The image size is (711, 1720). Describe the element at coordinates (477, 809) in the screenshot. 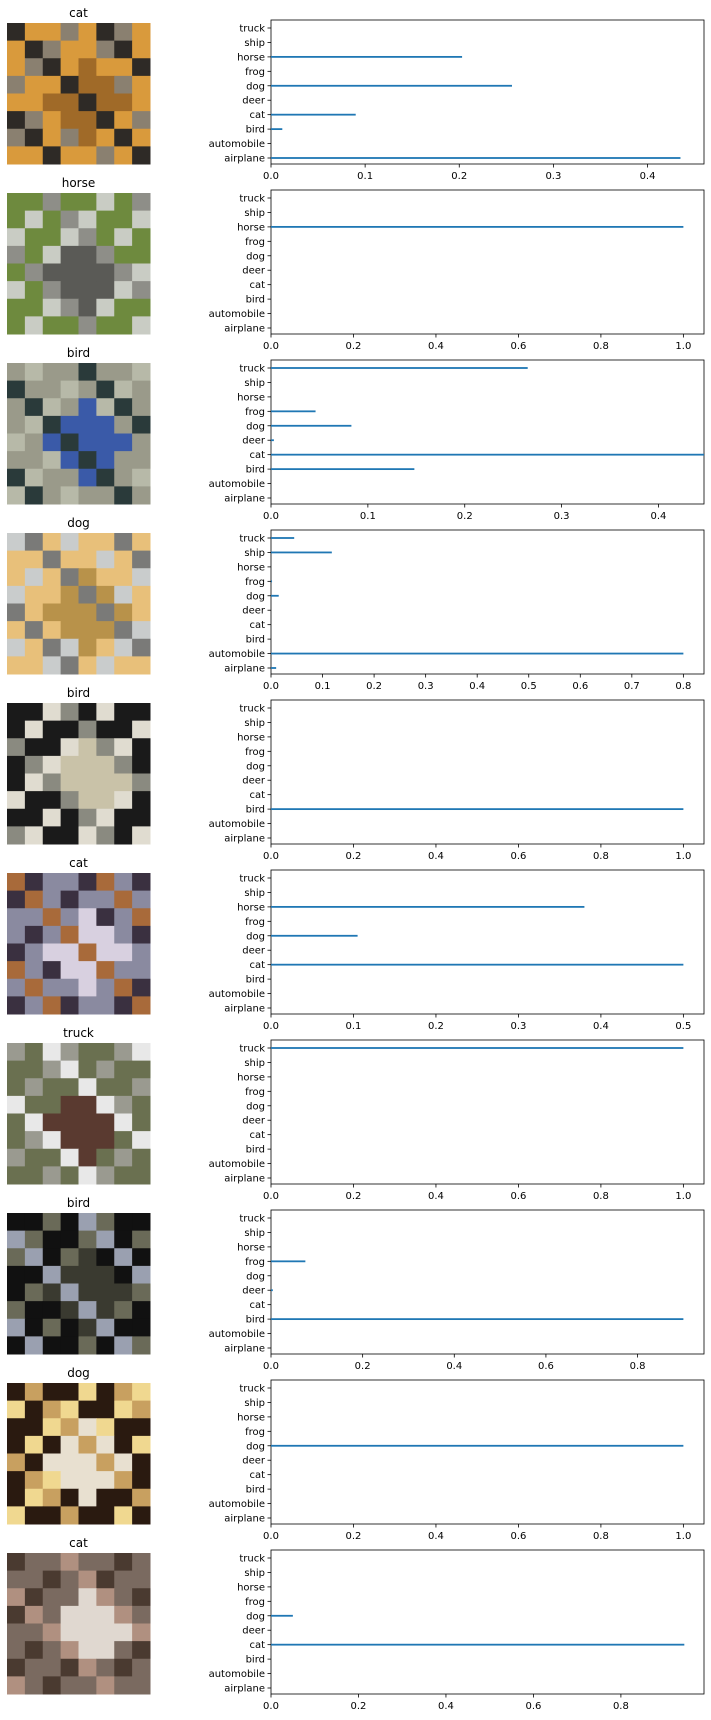

I see `bar-bird` at that location.